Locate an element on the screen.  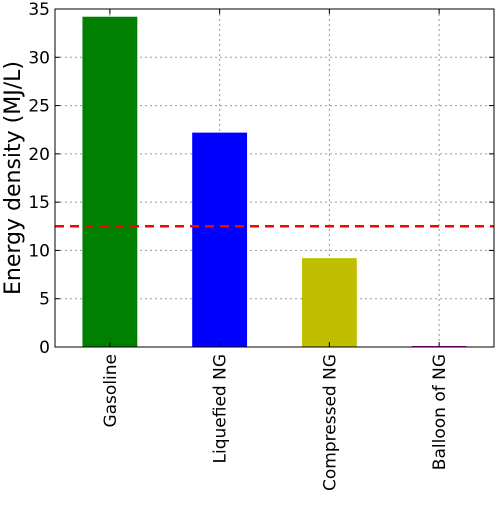
x-tick-label: Balloon of NG is located at coordinates (440, 412).